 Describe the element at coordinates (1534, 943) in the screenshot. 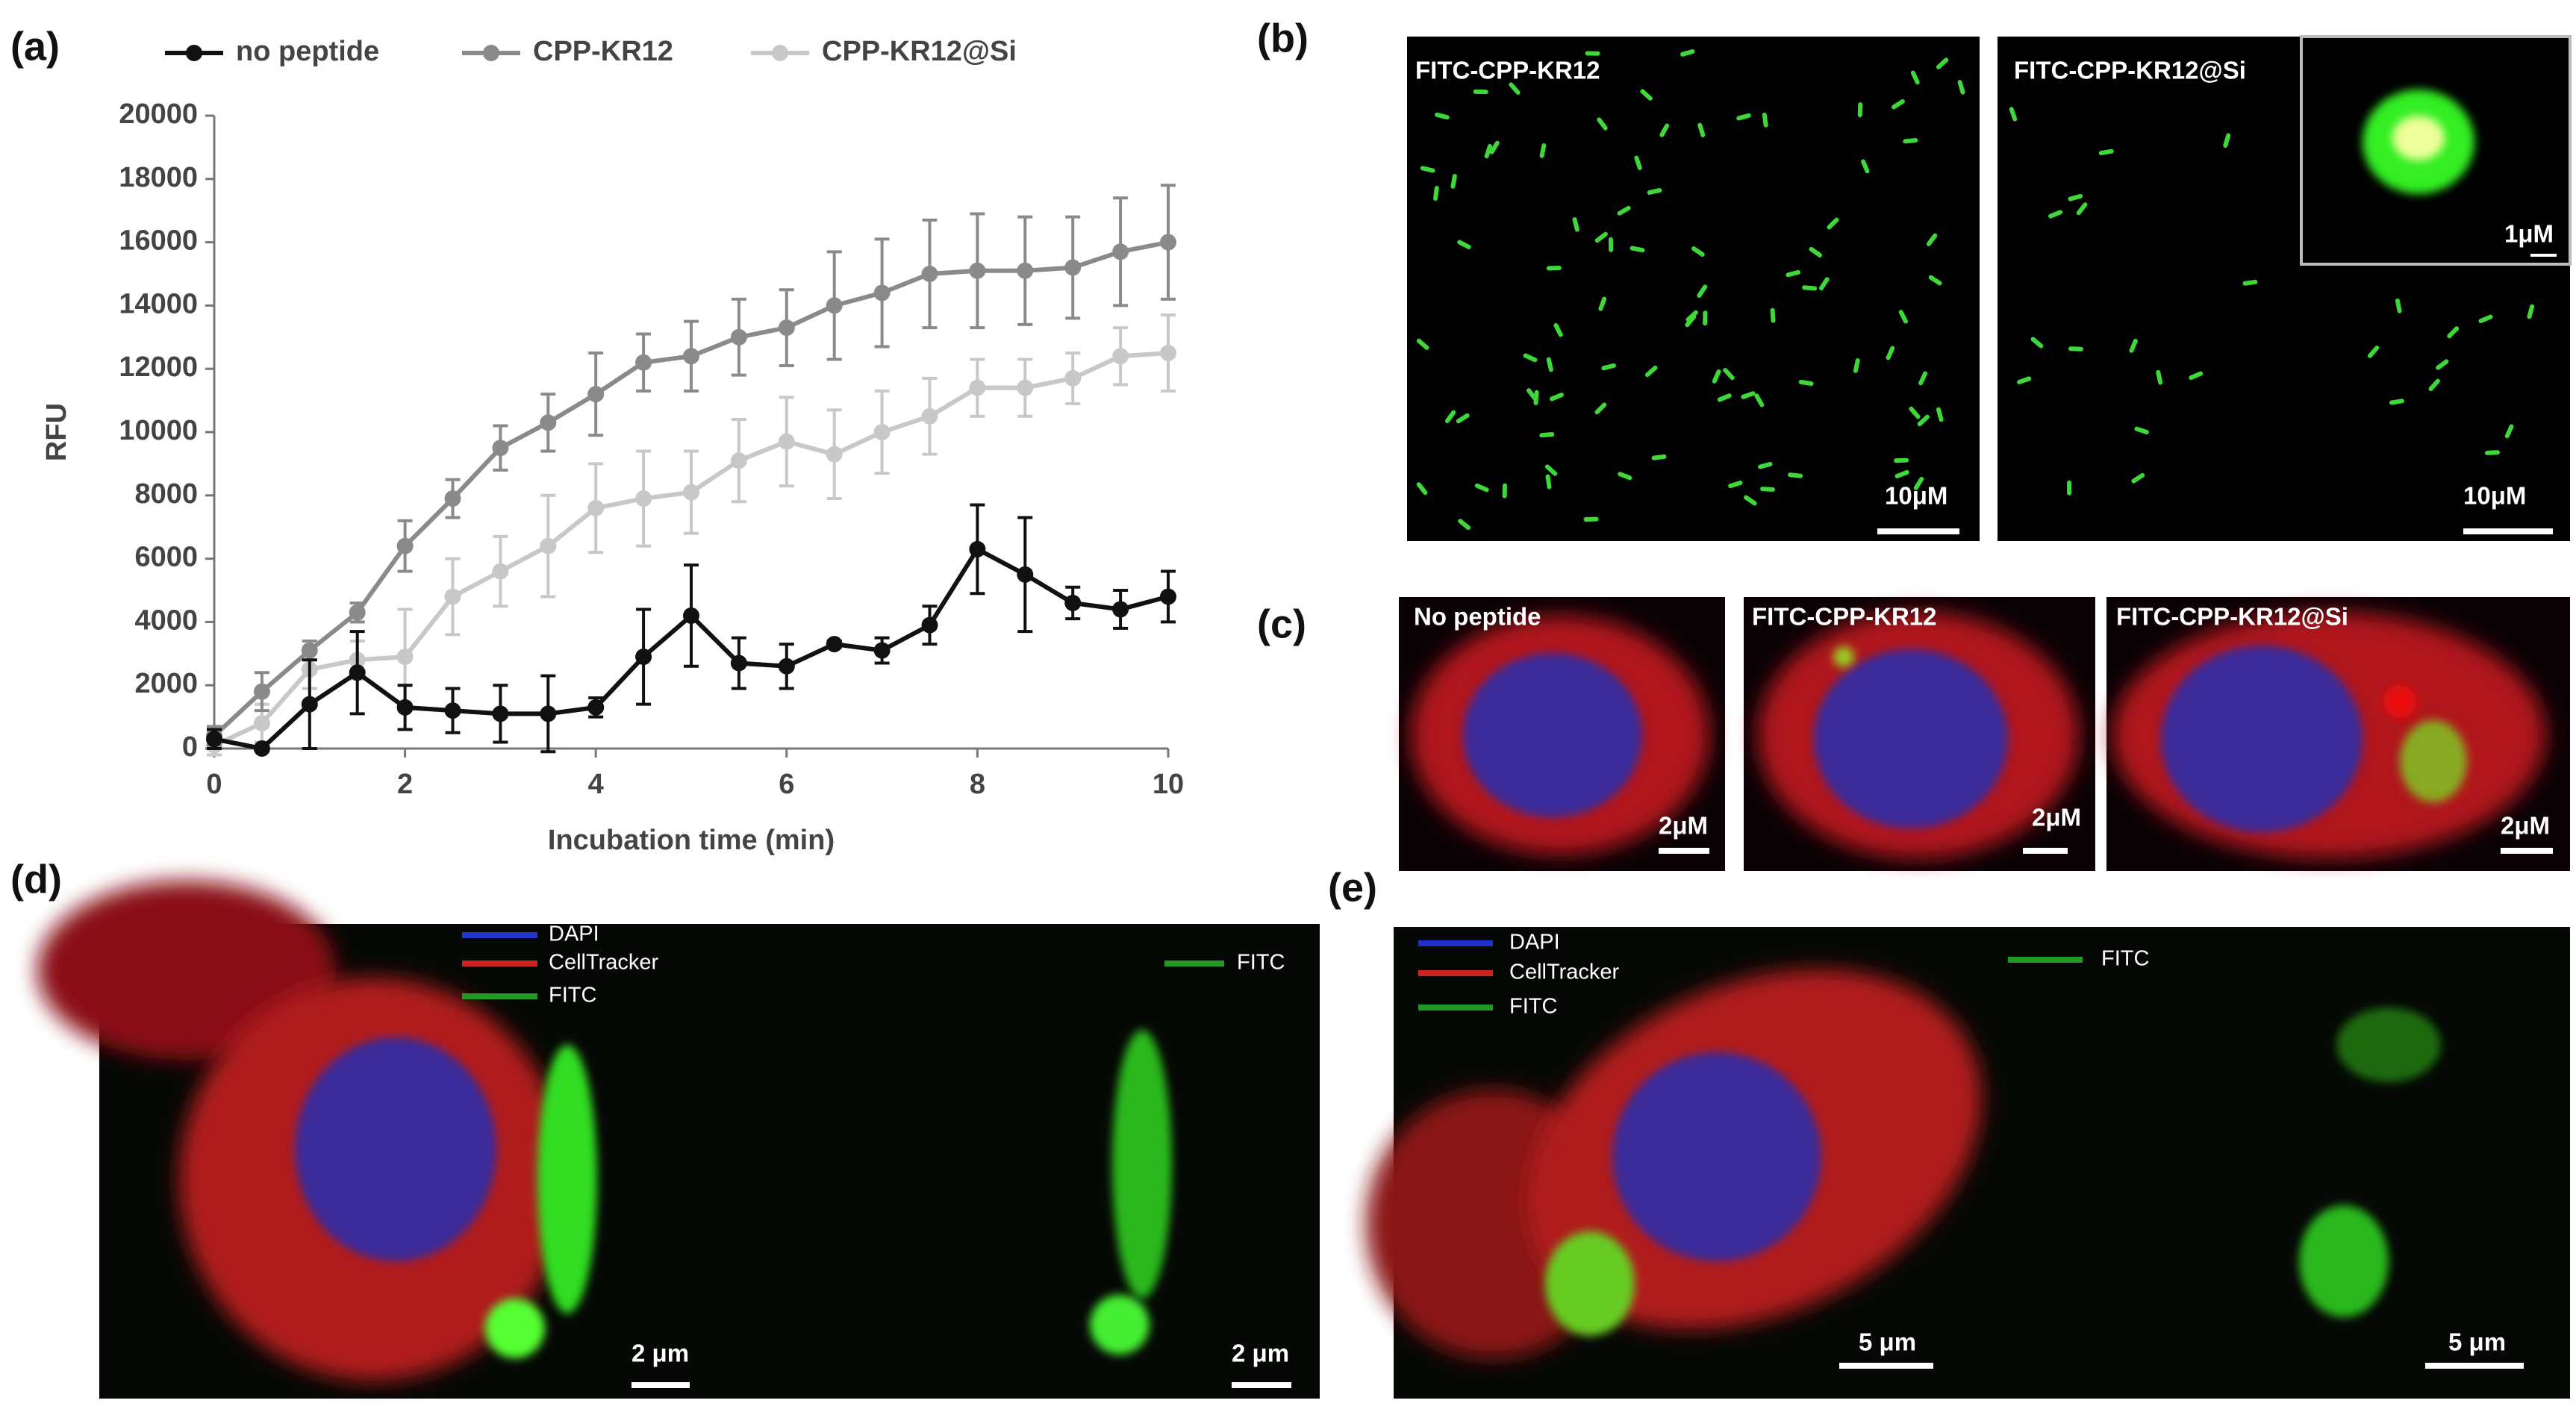

I see `legend-label: DAPI` at that location.